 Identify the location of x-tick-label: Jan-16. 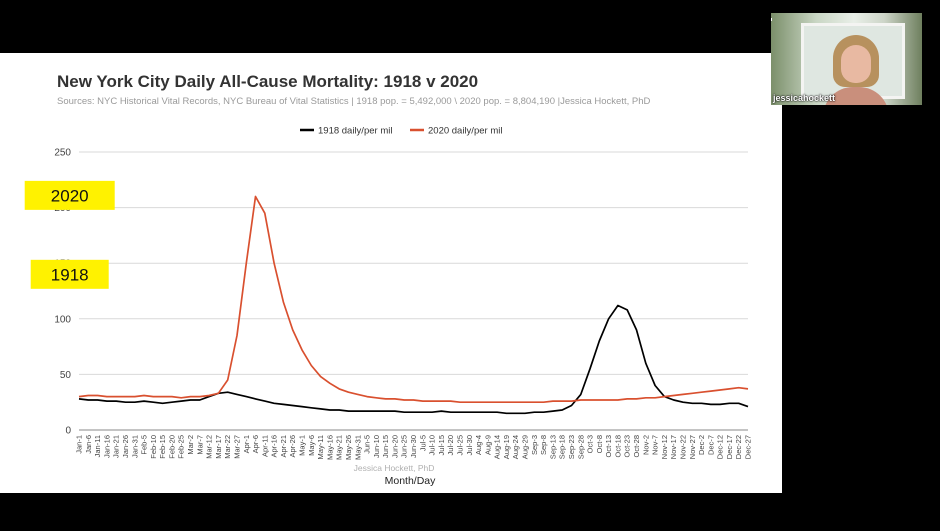
(106, 446).